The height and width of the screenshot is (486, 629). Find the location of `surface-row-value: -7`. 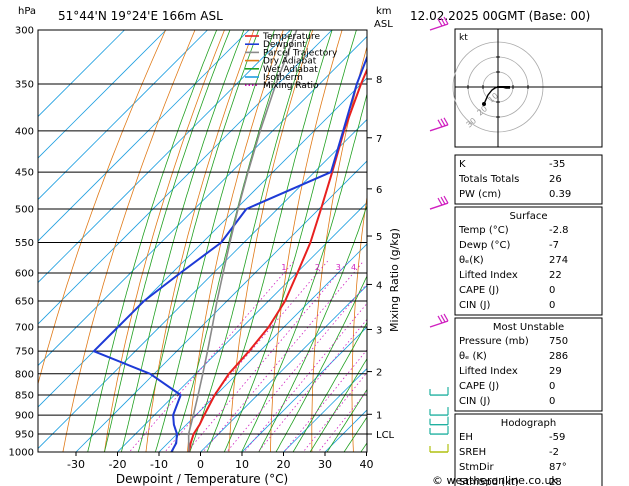

surface-row-value: -7 is located at coordinates (554, 245).